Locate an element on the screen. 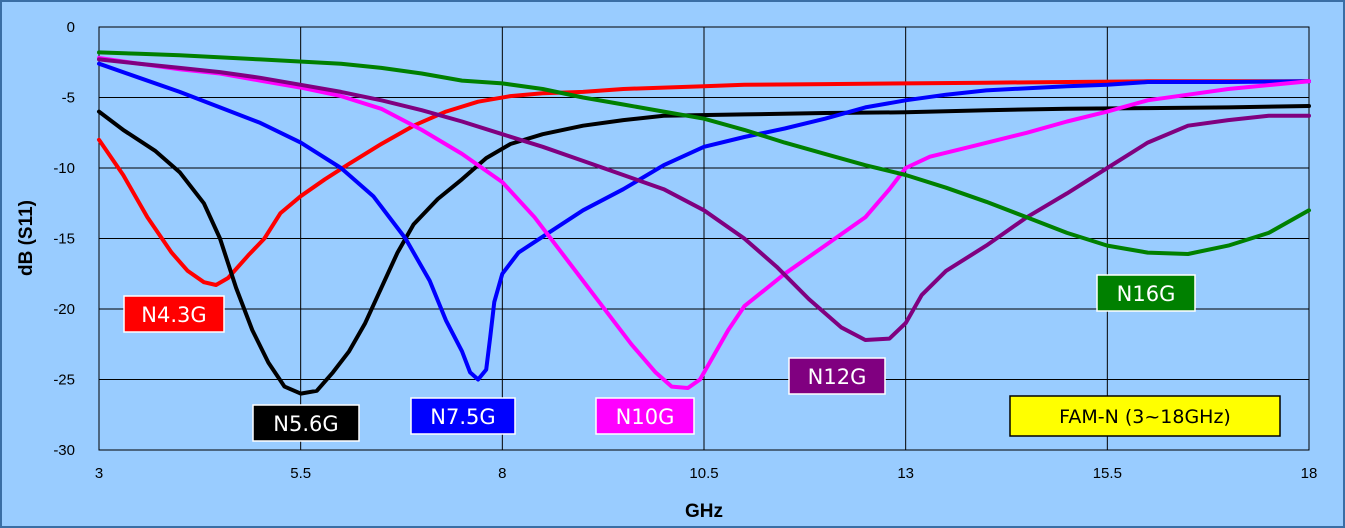  series-label-n7-5g: N7.5G is located at coordinates (463, 416).